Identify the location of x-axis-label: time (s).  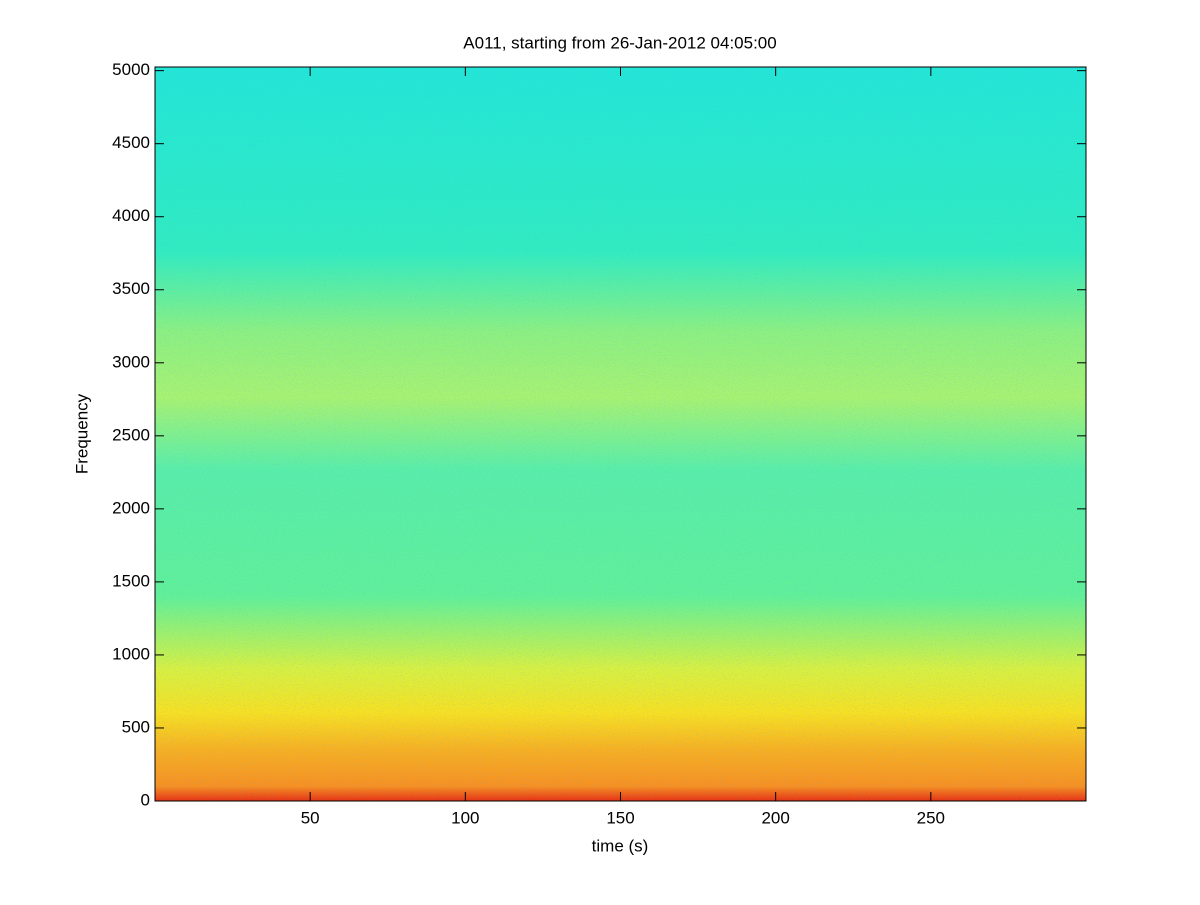
(620, 845).